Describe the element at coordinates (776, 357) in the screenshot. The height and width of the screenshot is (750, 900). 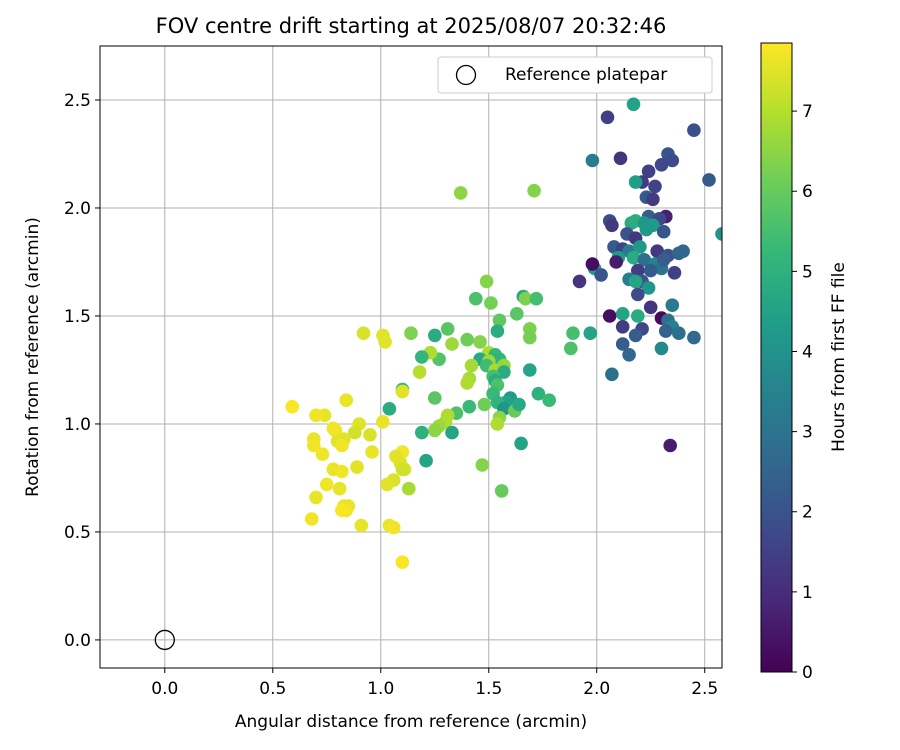
I see `colorbar-gradient` at that location.